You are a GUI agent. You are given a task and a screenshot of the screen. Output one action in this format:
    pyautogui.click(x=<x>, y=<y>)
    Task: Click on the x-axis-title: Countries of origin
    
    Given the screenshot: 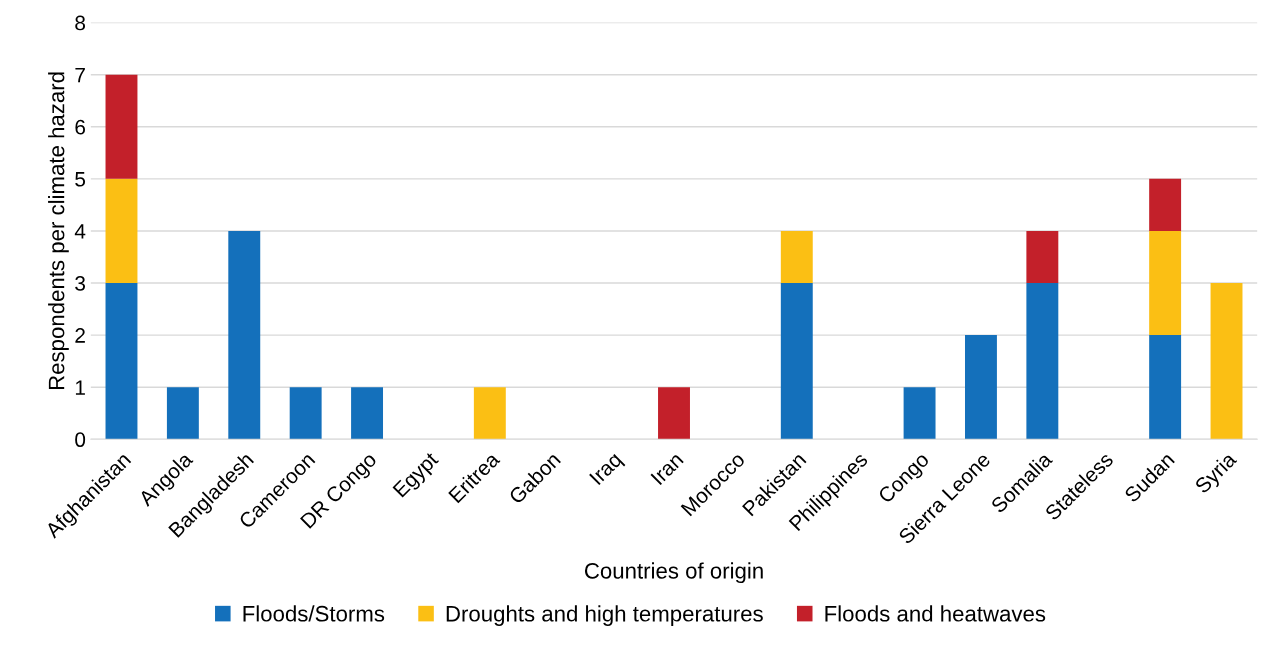 What is the action you would take?
    pyautogui.click(x=673, y=573)
    